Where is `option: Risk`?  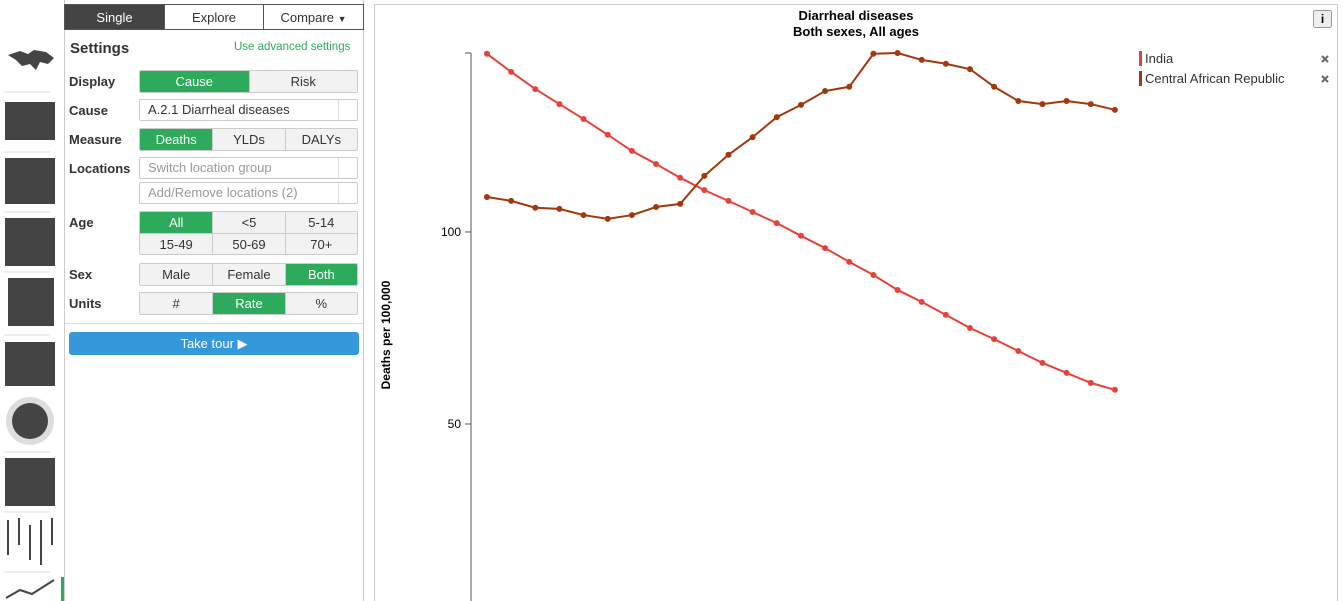
option: Risk is located at coordinates (302, 81).